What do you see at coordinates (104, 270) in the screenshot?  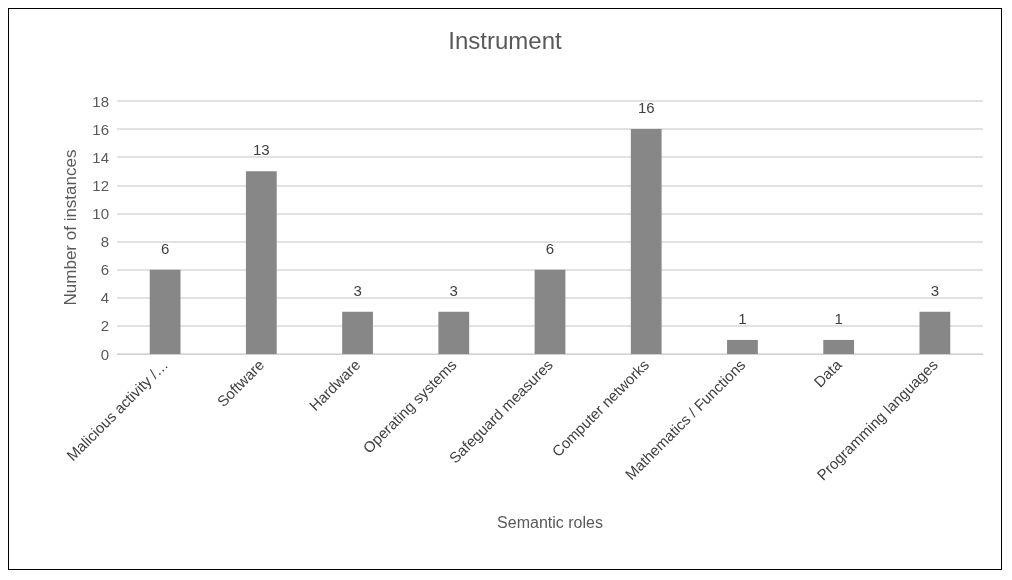 I see `y-tick-label: 6` at bounding box center [104, 270].